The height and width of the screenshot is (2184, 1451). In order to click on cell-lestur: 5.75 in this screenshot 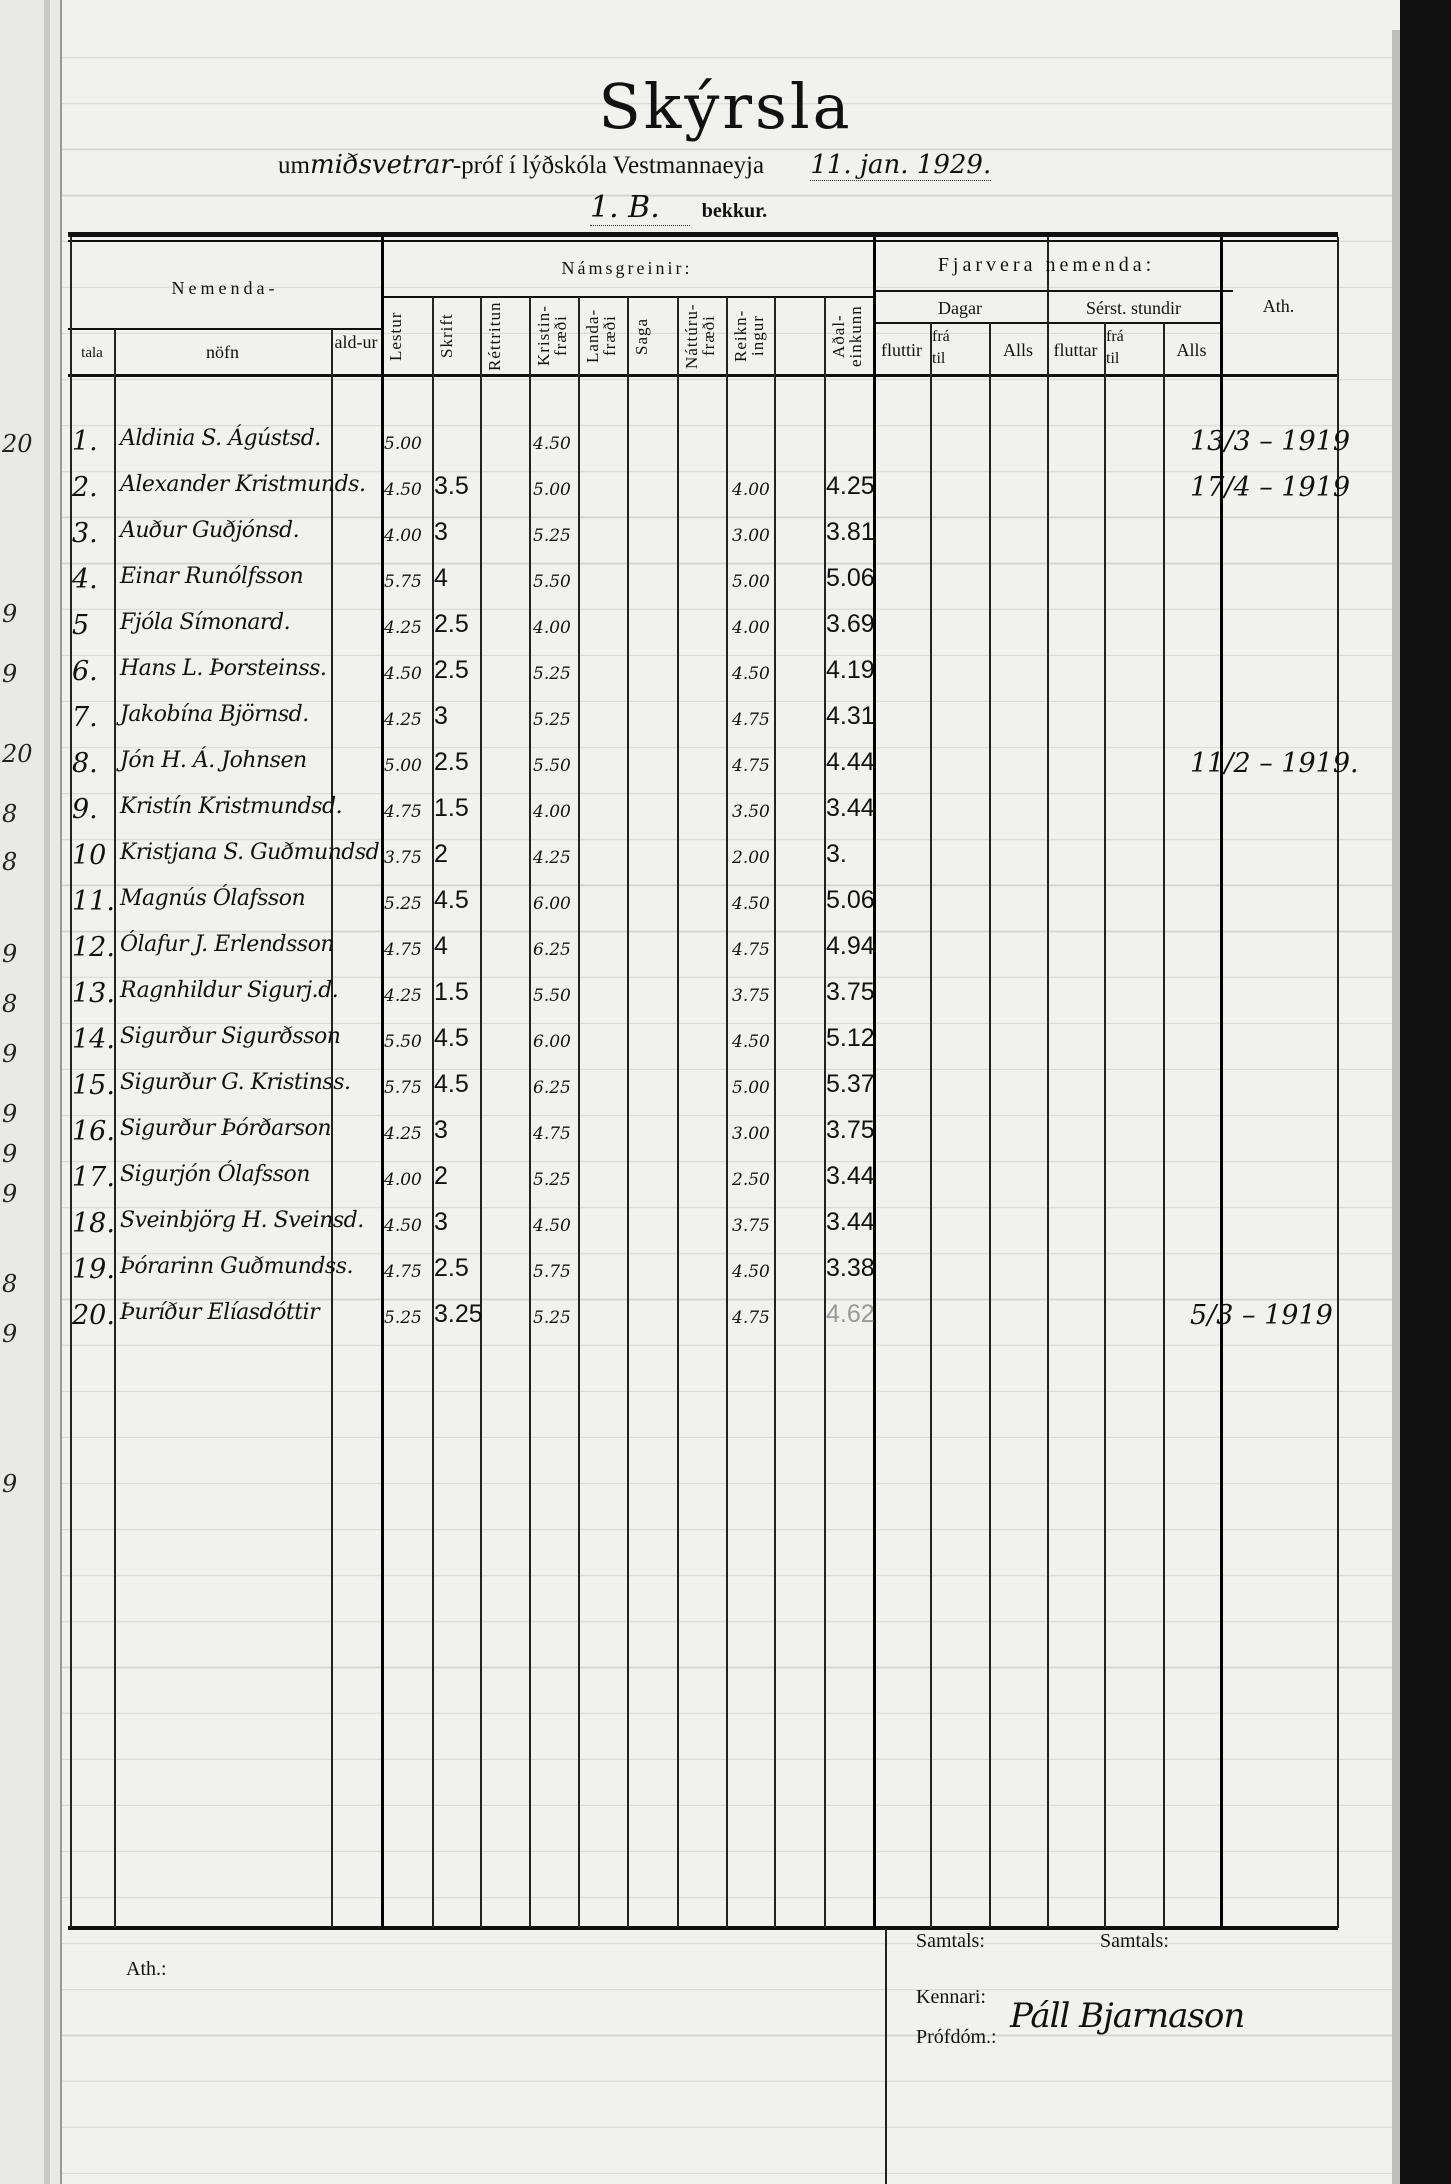, I will do `click(403, 1088)`.